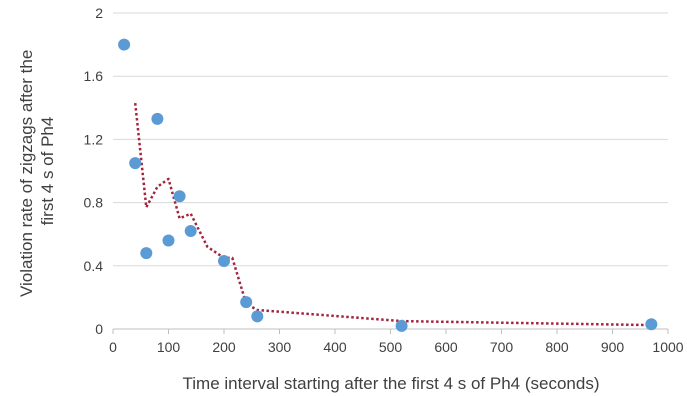  I want to click on x-tick-label: 1000, so click(667, 347).